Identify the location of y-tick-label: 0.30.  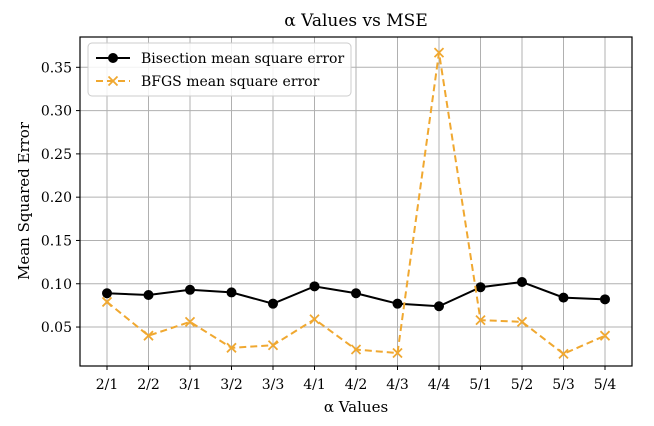
(56, 112).